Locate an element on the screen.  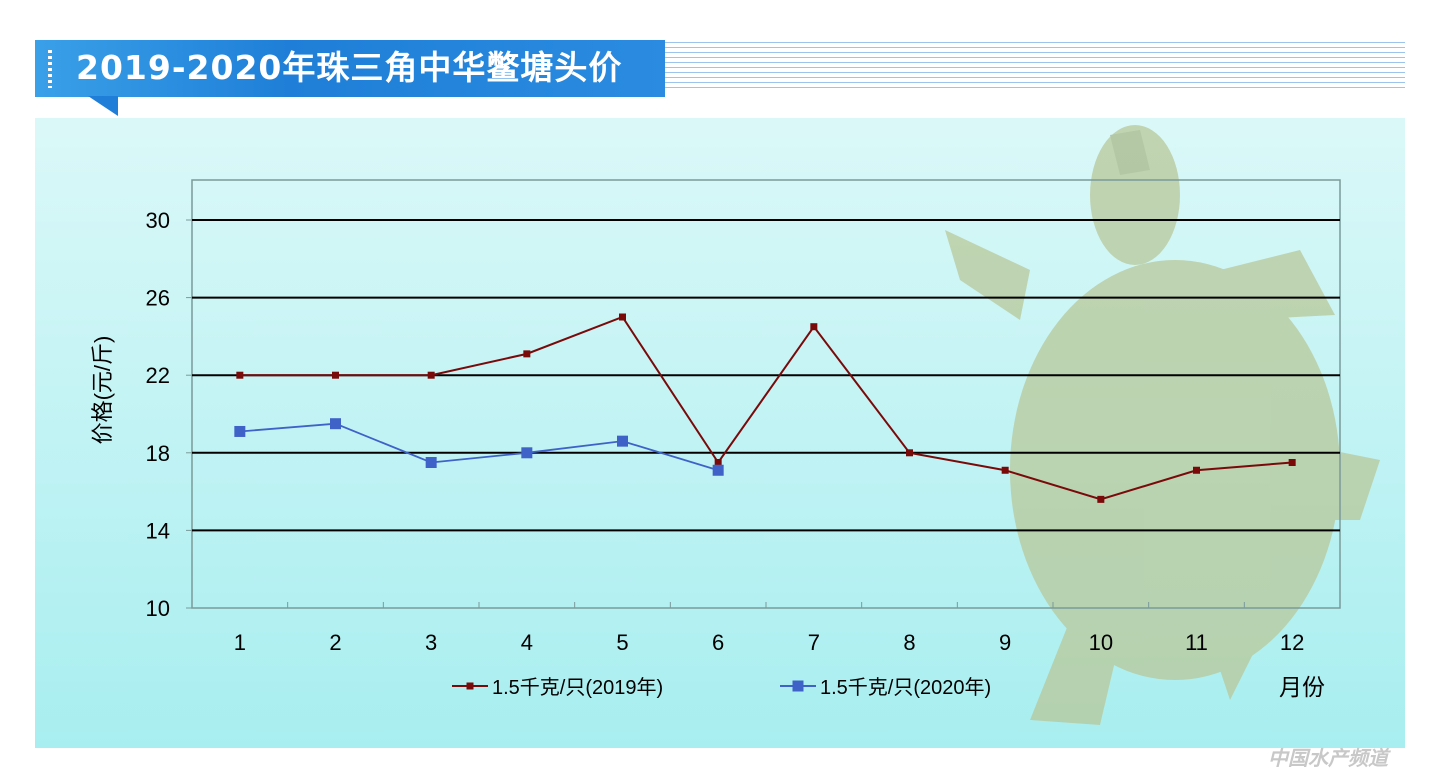
decorative-stripes is located at coordinates (1035, 67).